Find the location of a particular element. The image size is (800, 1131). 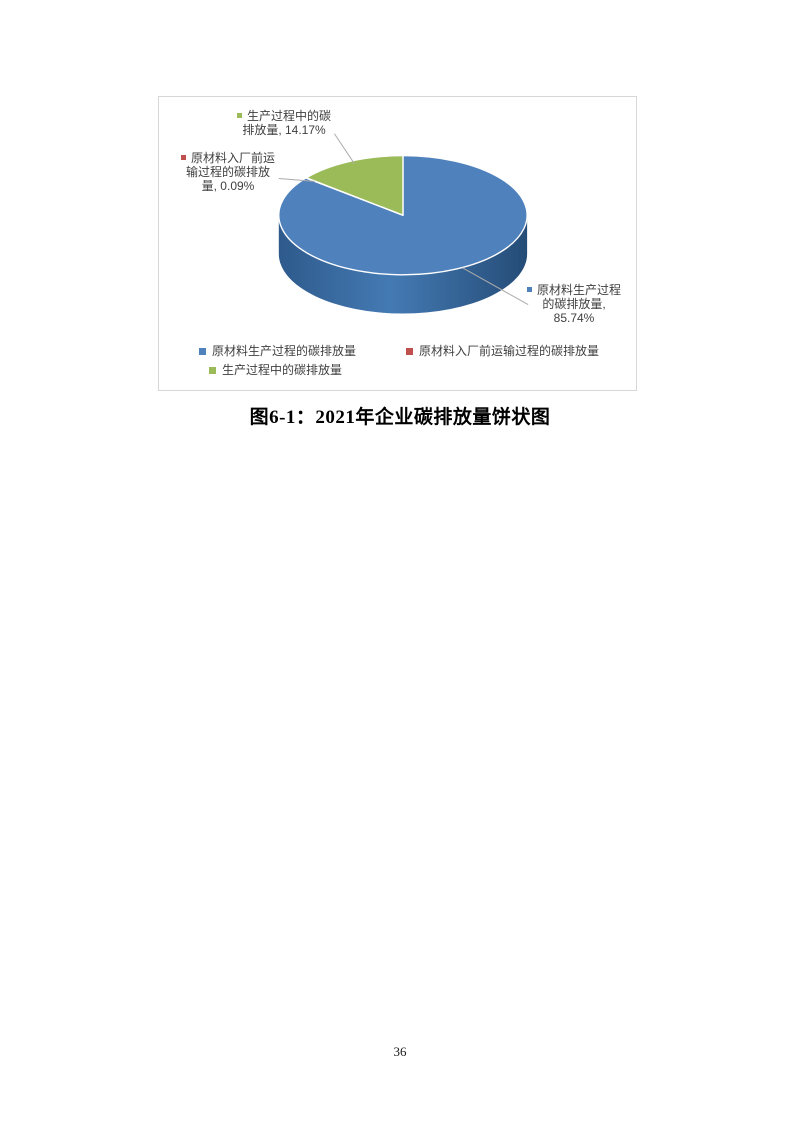

blue-square-marker-icon is located at coordinates (529, 289).